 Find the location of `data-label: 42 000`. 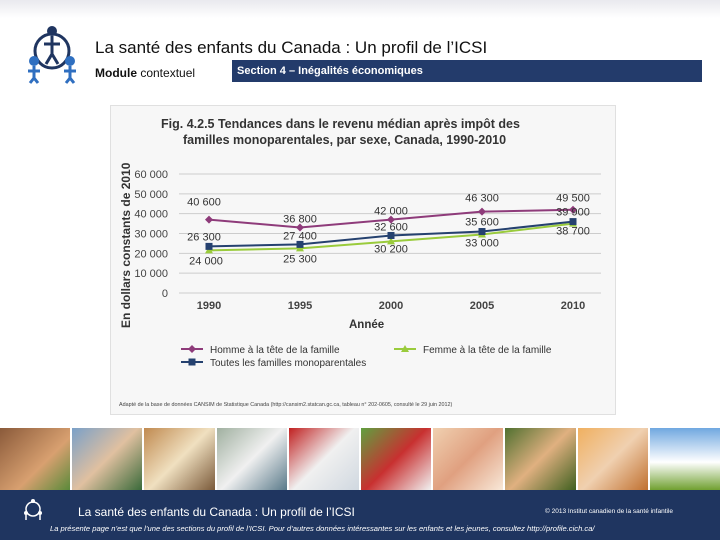

data-label: 42 000 is located at coordinates (391, 212).